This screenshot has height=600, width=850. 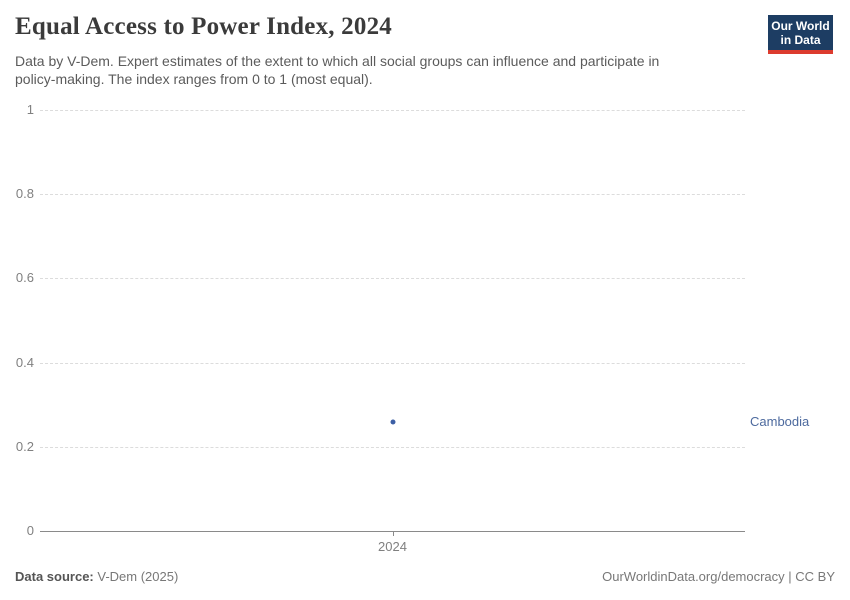 I want to click on logo-text-line2: in Data, so click(x=800, y=40).